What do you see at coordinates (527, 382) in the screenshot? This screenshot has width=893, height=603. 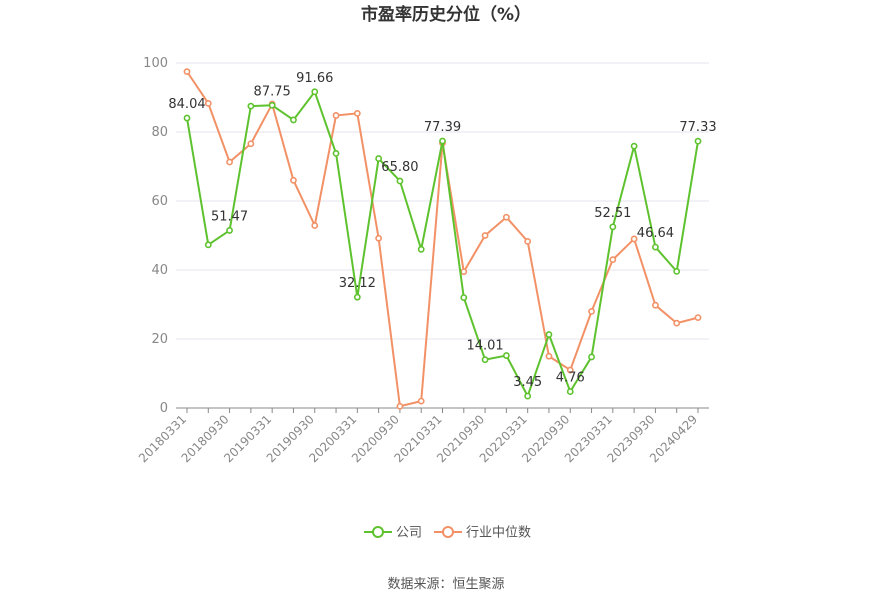 I see `data-label: 3.45` at bounding box center [527, 382].